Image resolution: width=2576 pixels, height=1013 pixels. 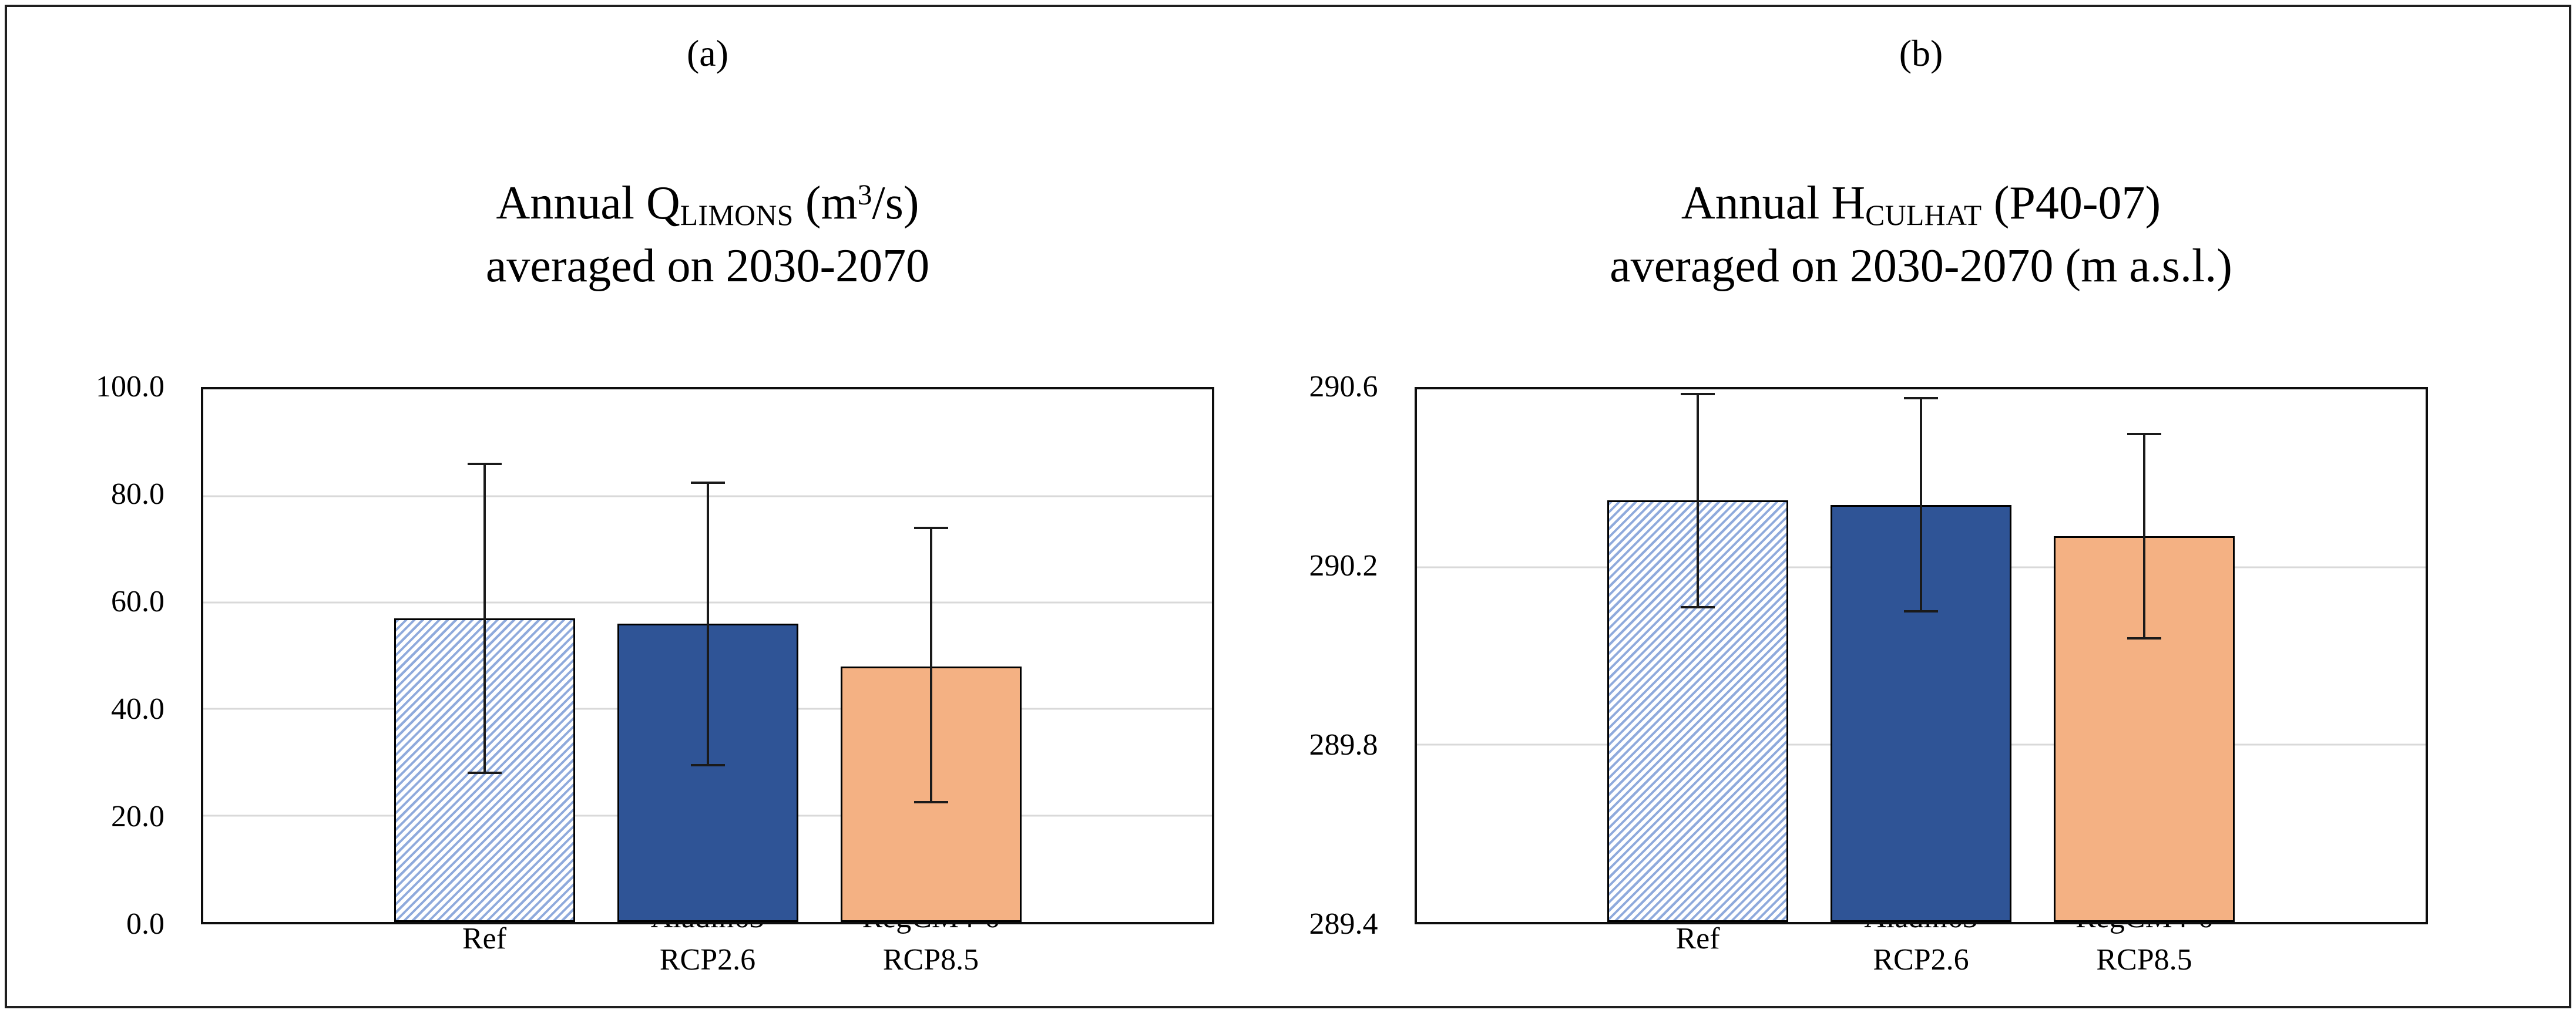 I want to click on title-segment: /s), so click(x=895, y=203).